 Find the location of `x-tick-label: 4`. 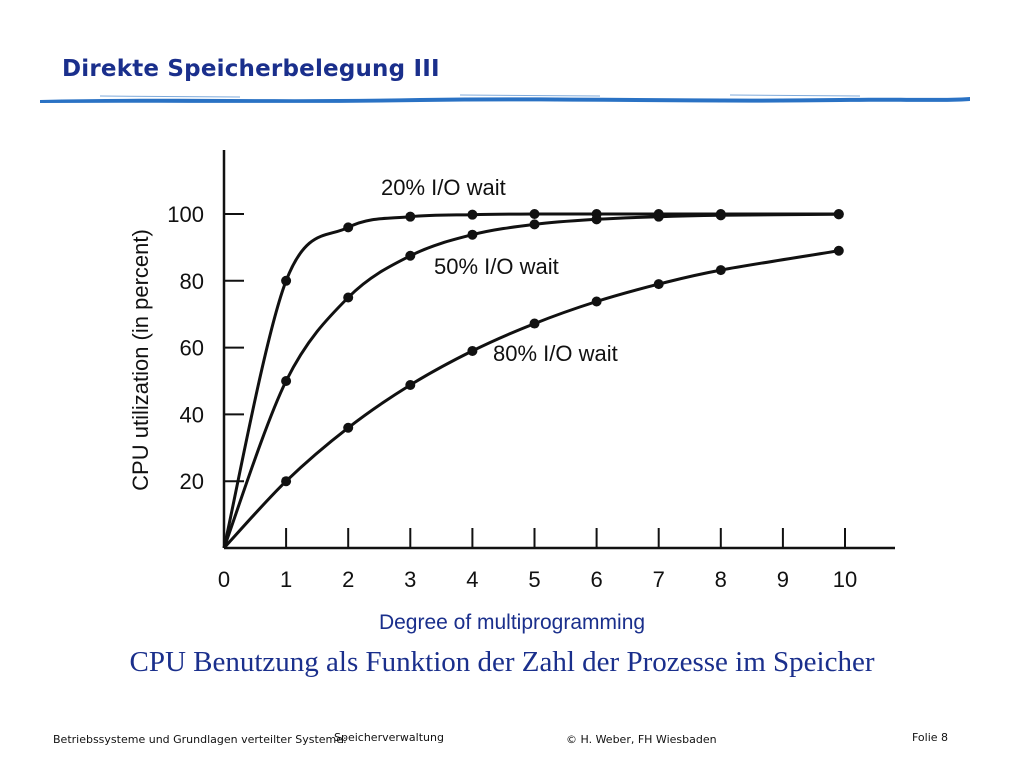

x-tick-label: 4 is located at coordinates (472, 579).